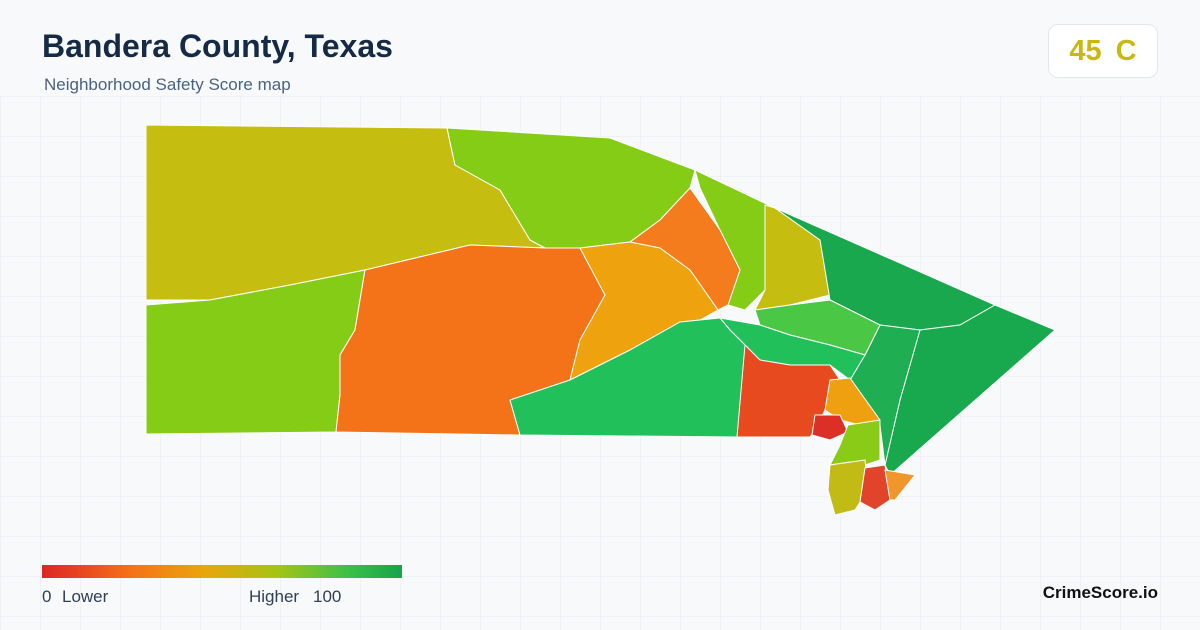 The height and width of the screenshot is (630, 1200). I want to click on legend-bar, so click(222, 571).